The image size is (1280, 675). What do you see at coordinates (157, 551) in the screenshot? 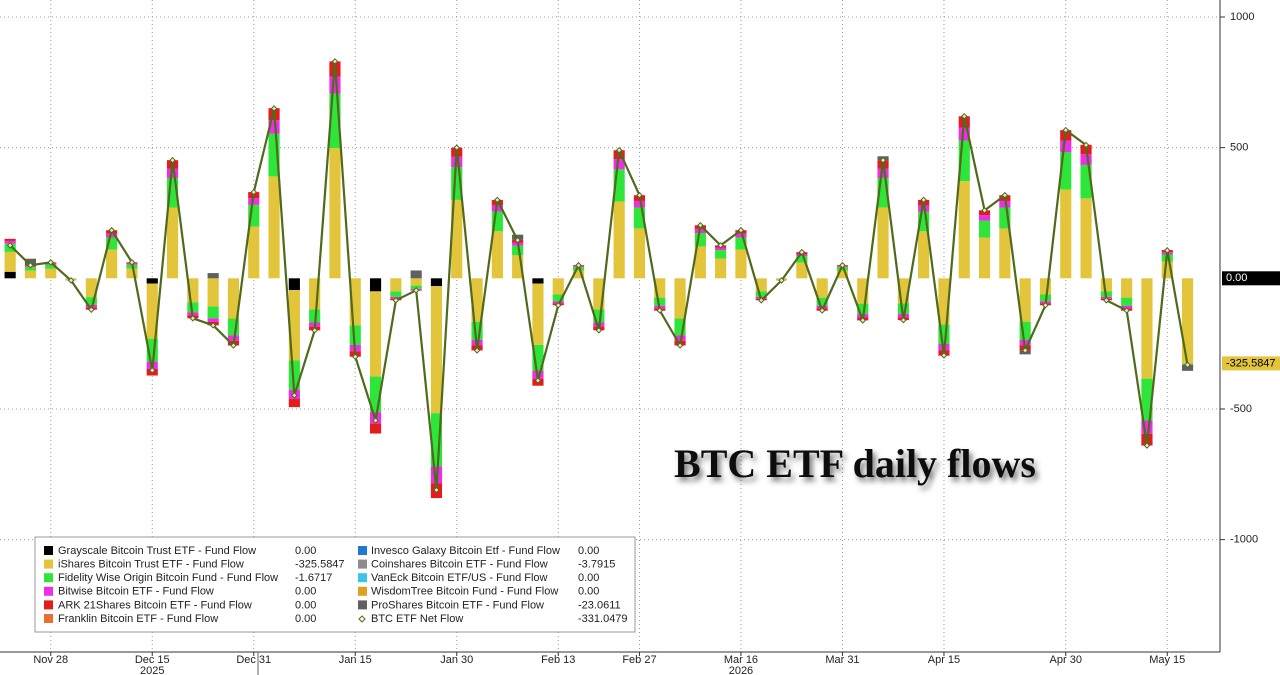
I see `legend-label: Grayscale Bitcoin Trust ETF - Fund Flow` at bounding box center [157, 551].